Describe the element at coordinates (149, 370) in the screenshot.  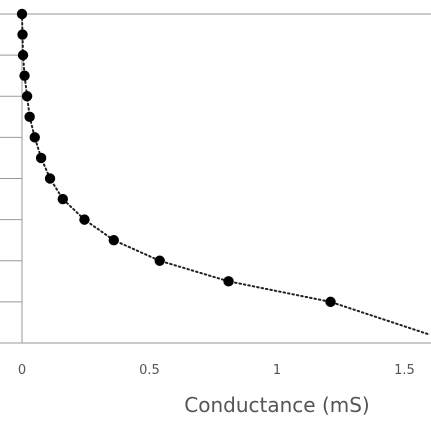
I see `x-tick-label: 0.5` at that location.